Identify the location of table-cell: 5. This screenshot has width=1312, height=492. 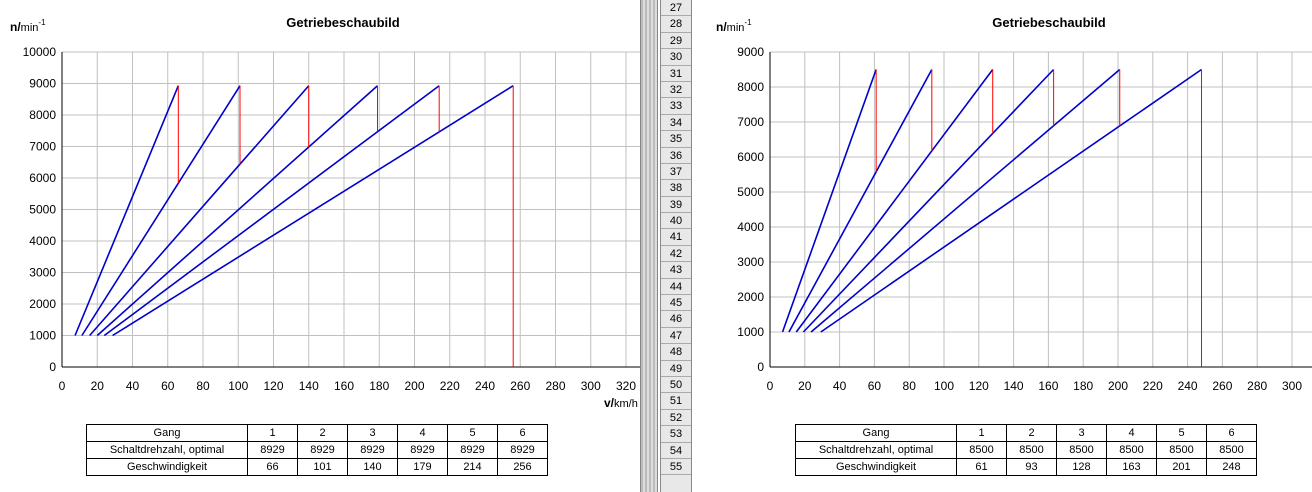
(472, 433).